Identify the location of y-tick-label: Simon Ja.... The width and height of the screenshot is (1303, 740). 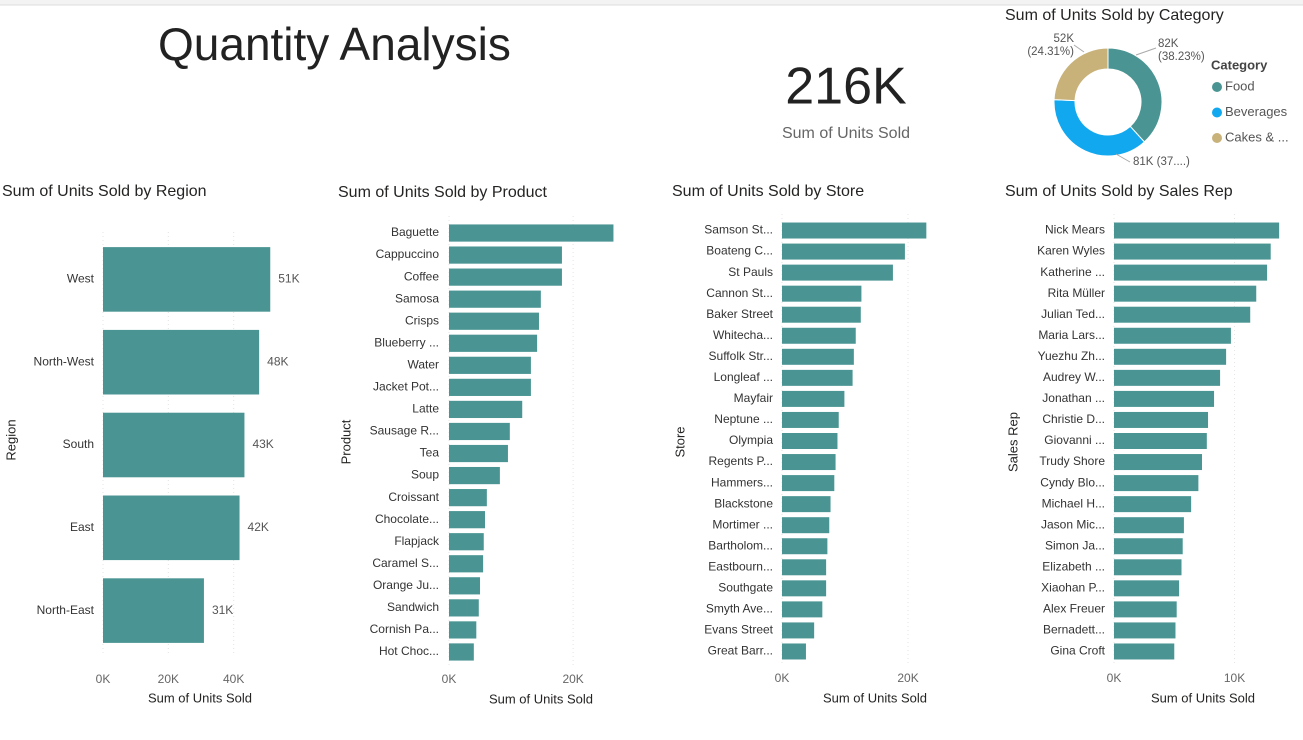
(1075, 545).